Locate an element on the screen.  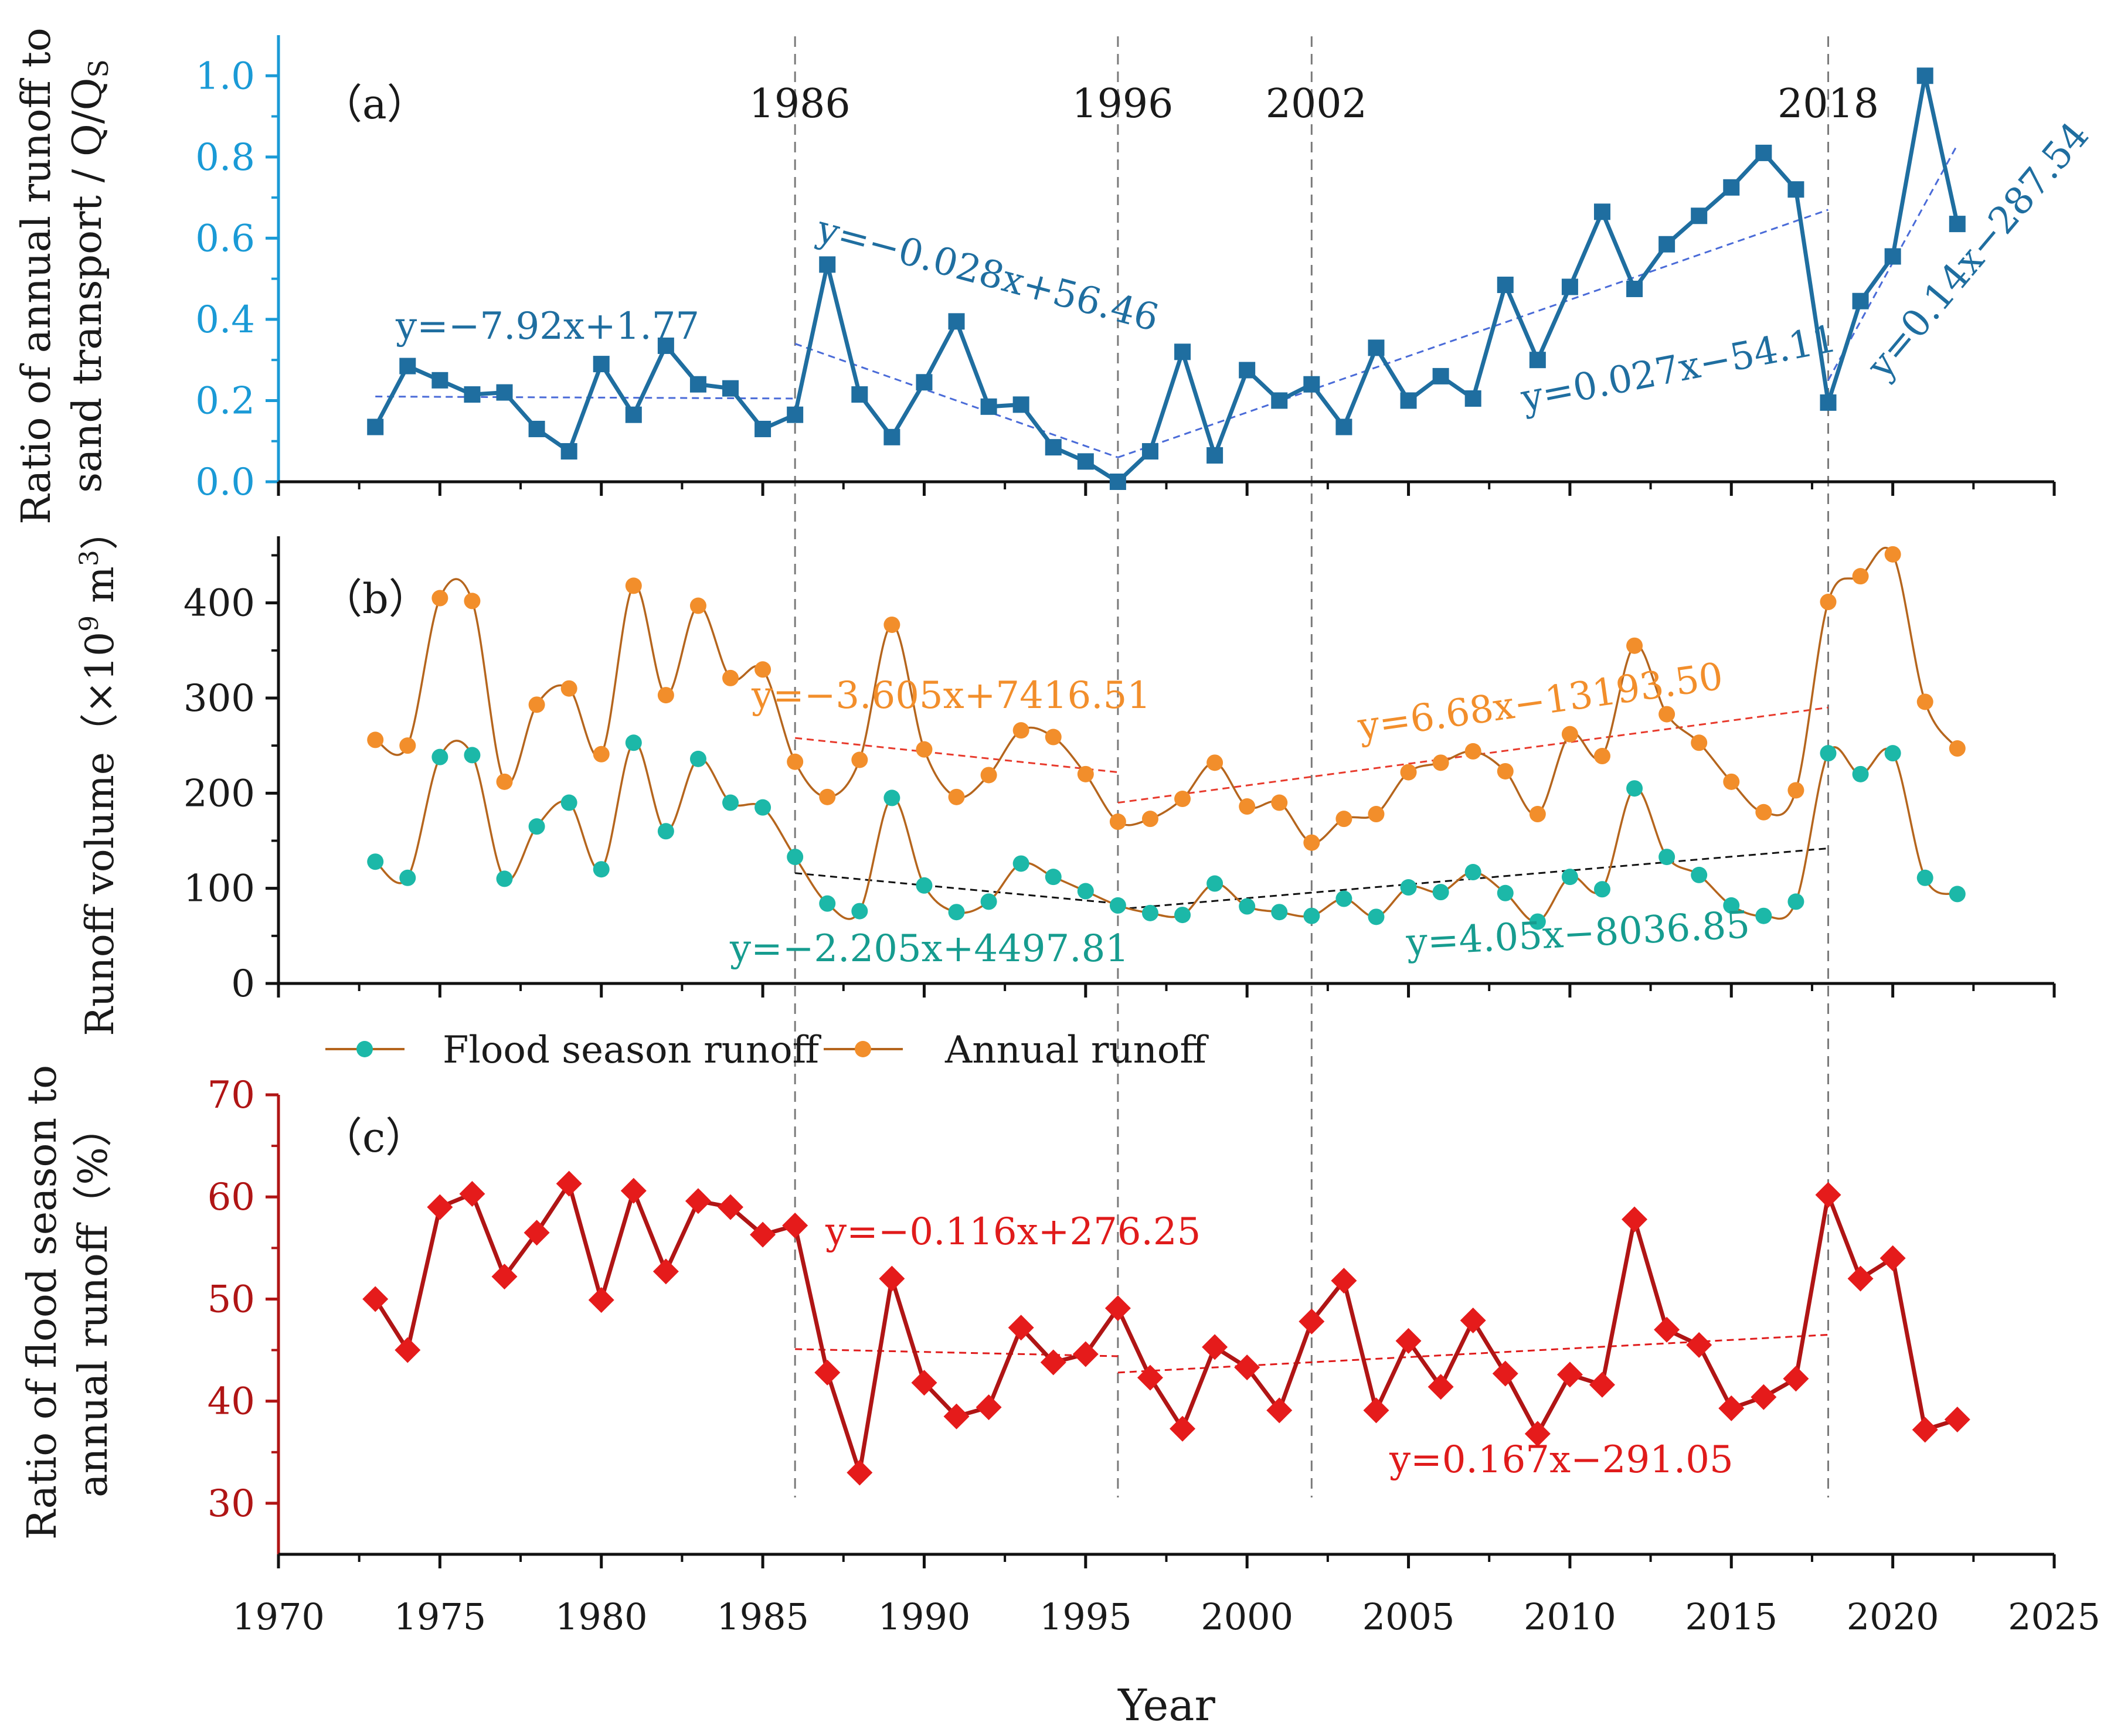
x-tick-label-2015: 2015 is located at coordinates (1731, 1616).